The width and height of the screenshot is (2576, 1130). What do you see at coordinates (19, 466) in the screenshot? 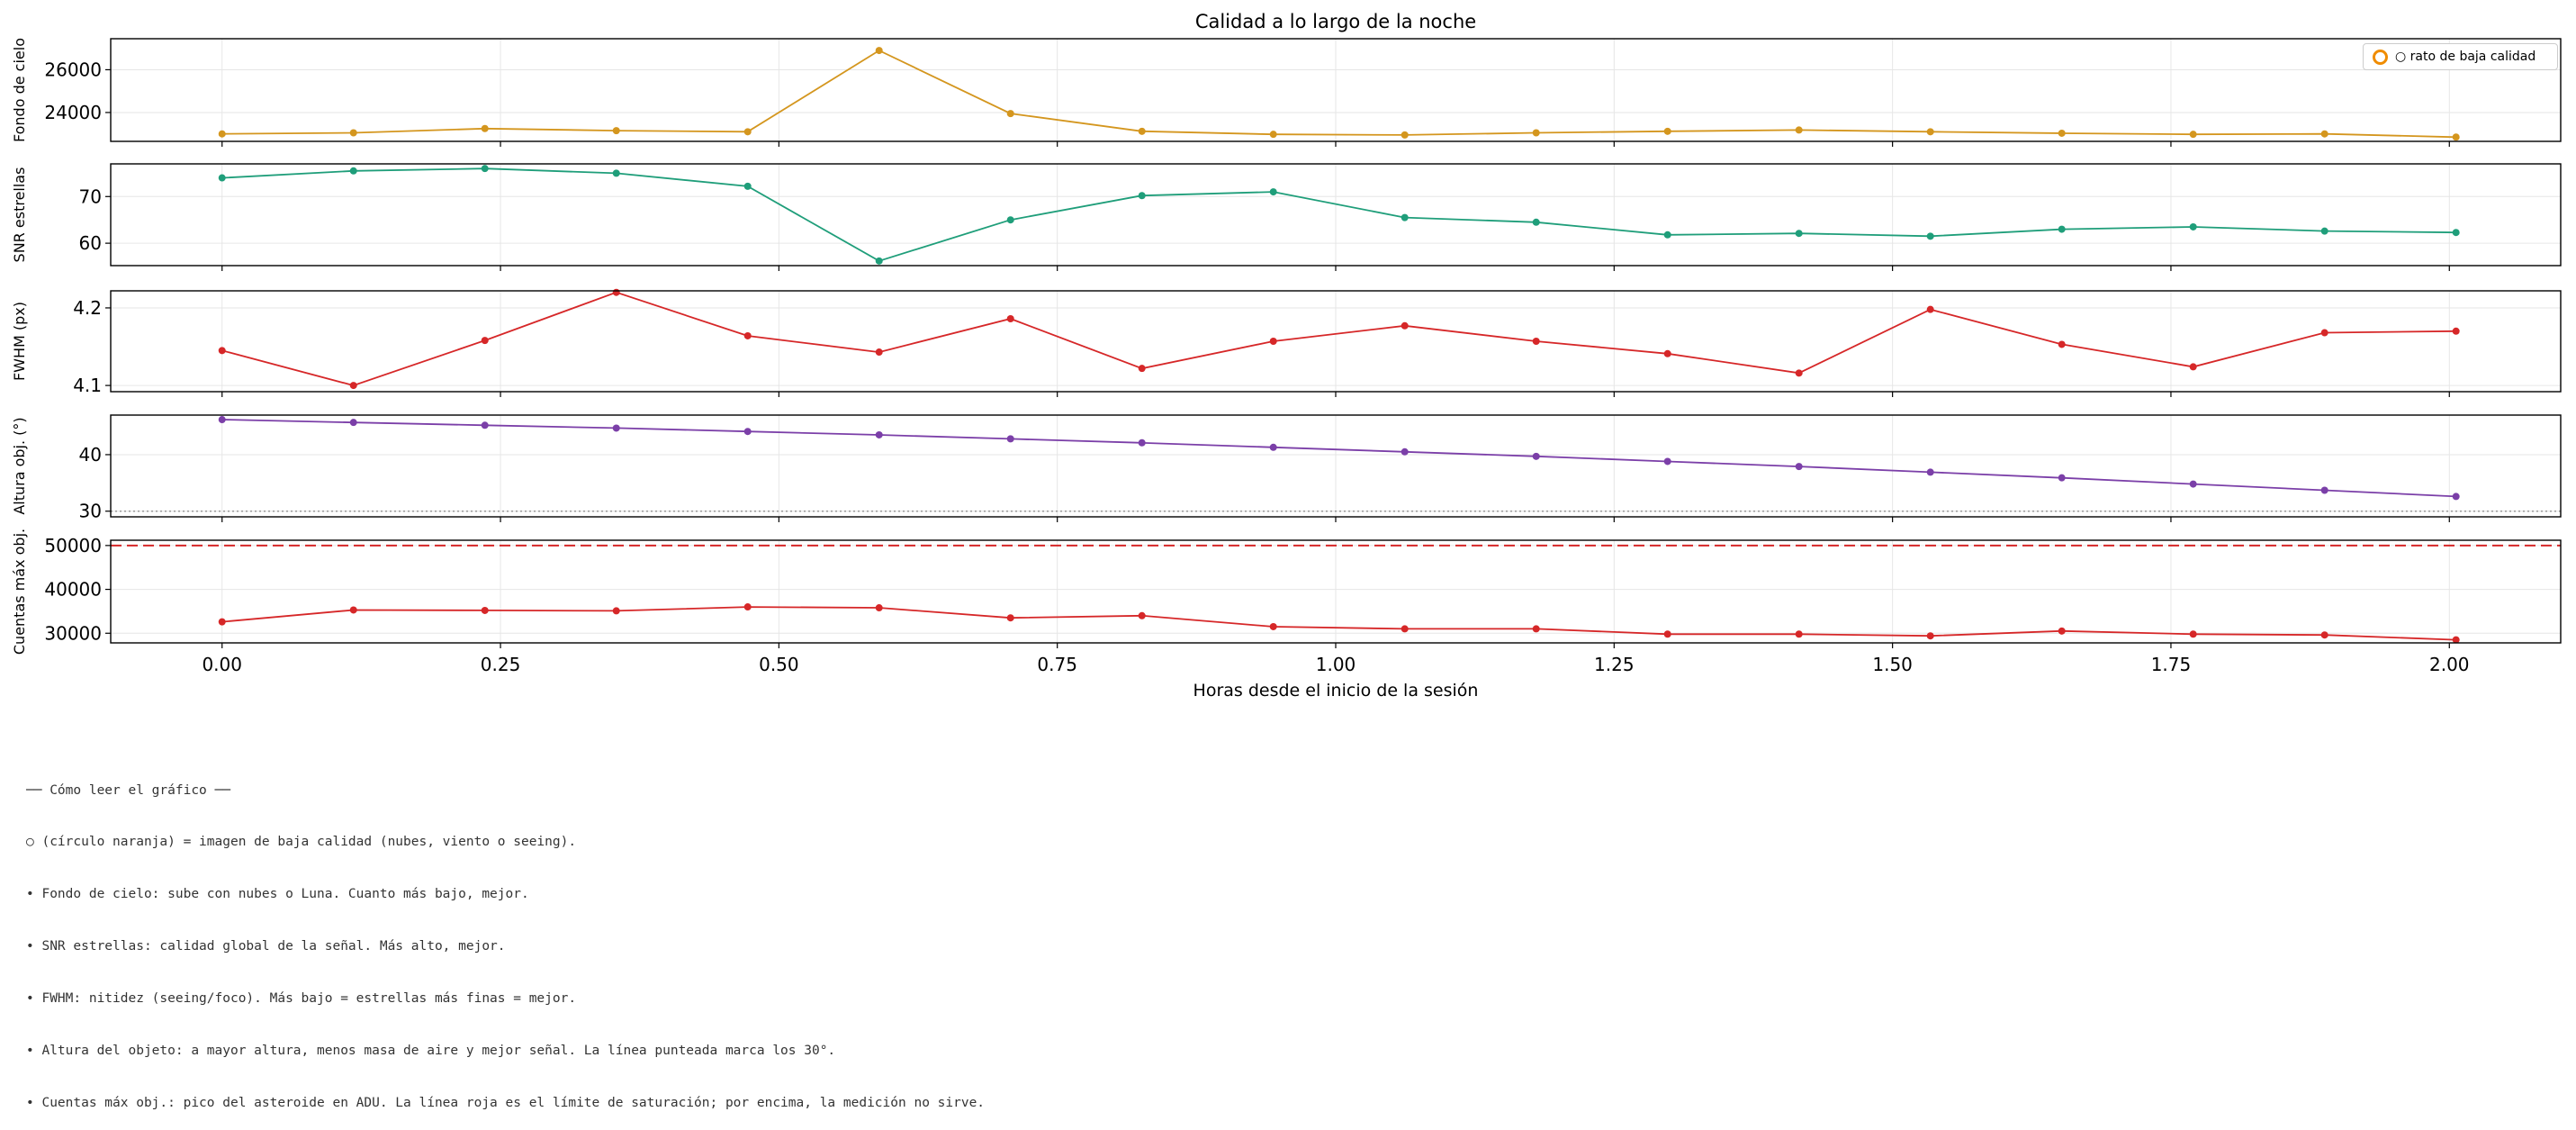
I see `y-axis-label: Altura obj. (°)` at bounding box center [19, 466].